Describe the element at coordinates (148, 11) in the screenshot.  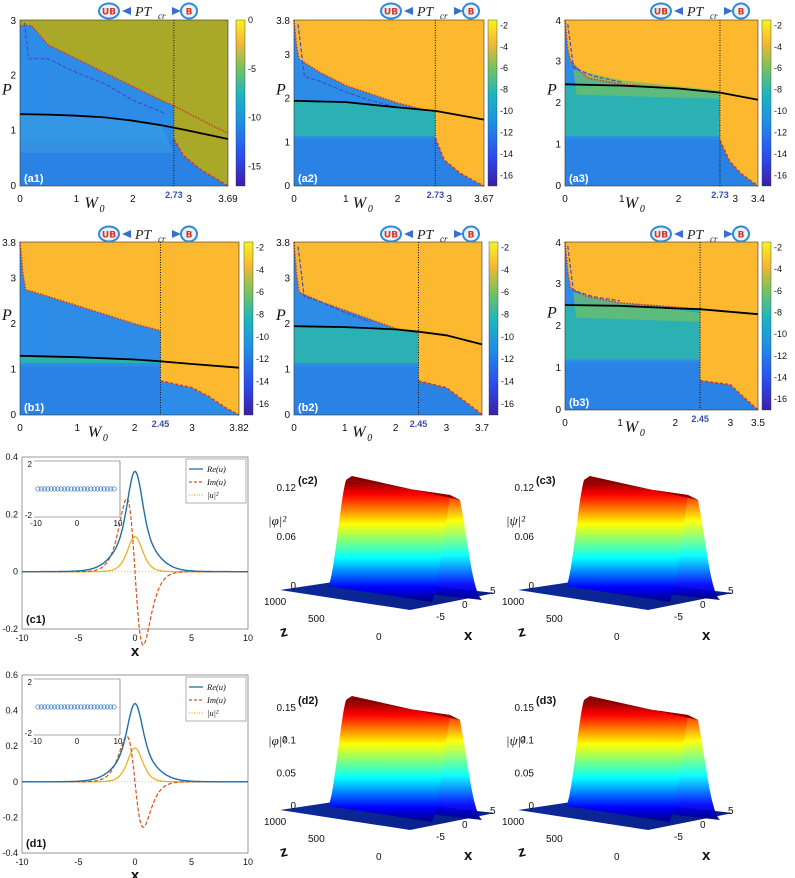
I see `header-badge: UB PT cr B` at that location.